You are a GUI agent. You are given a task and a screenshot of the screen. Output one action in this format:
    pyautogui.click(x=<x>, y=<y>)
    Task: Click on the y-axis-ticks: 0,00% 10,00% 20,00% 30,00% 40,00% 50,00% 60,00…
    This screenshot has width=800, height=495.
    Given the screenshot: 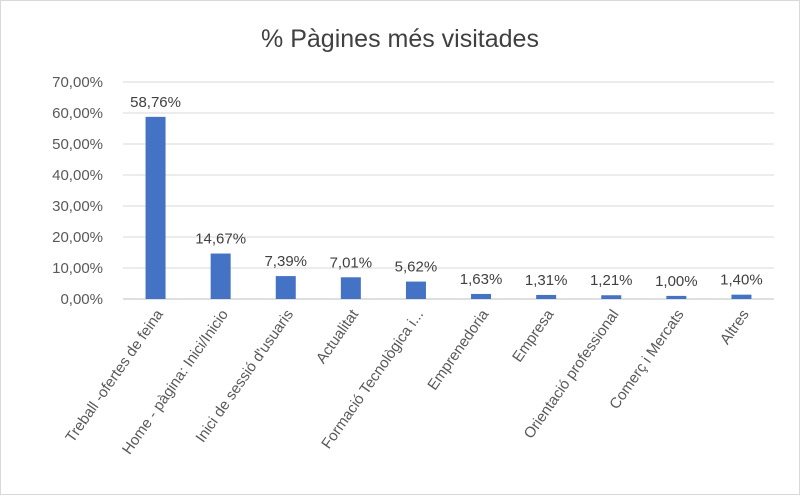 What is the action you would take?
    pyautogui.click(x=77, y=191)
    